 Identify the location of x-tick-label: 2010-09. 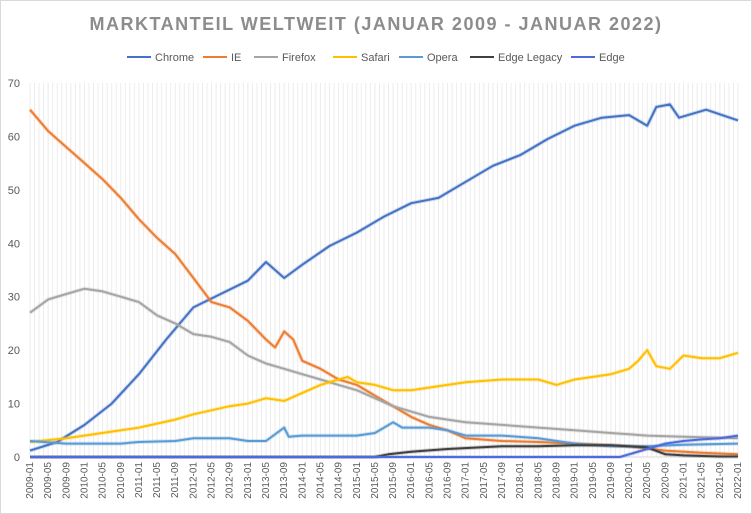
(121, 480).